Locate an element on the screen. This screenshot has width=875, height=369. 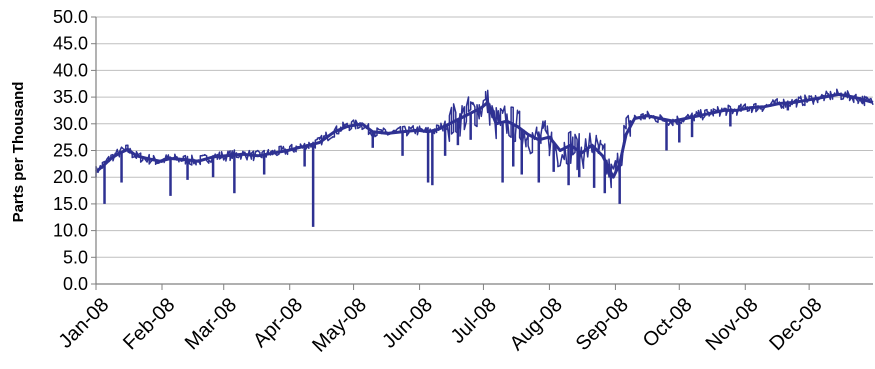
x-tick-label: Dec-08 is located at coordinates (795, 324).